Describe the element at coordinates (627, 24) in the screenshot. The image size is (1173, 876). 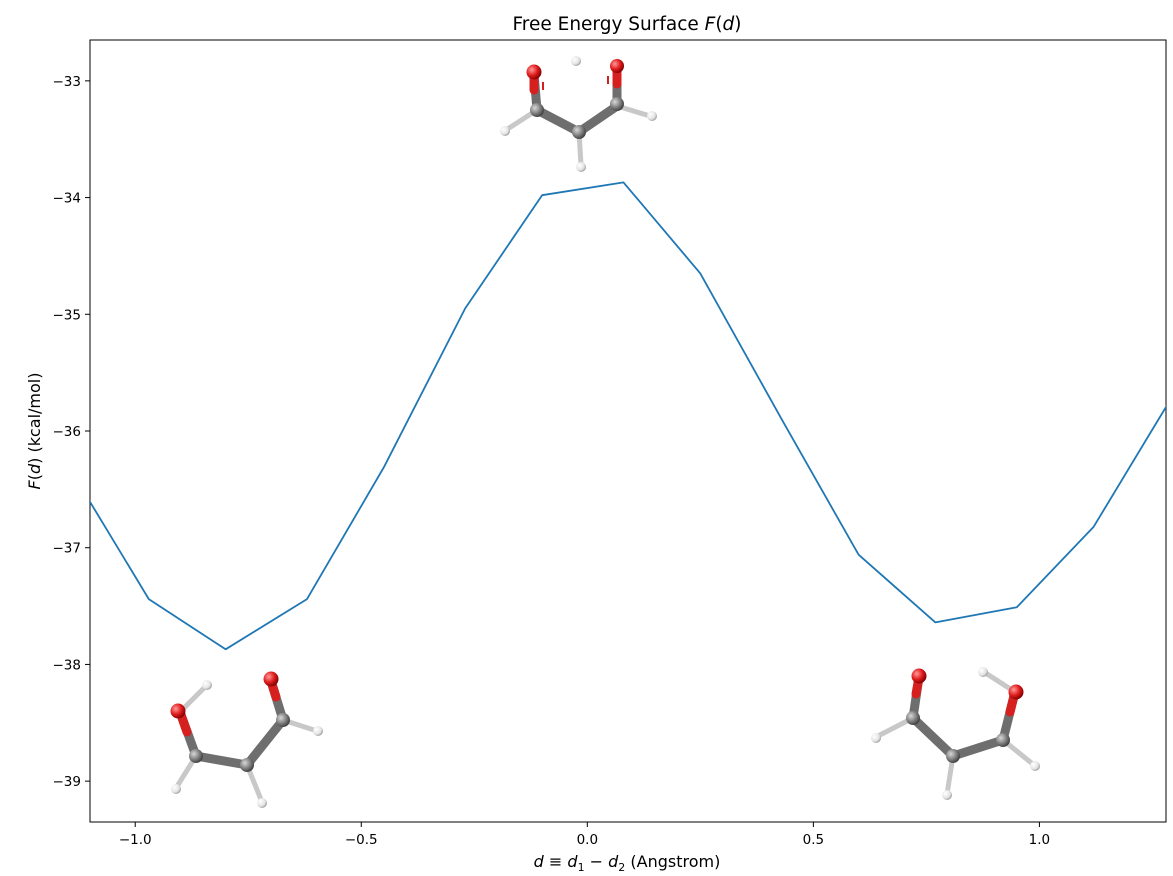
I see `chart-title: Free Energy Surface F(d)` at that location.